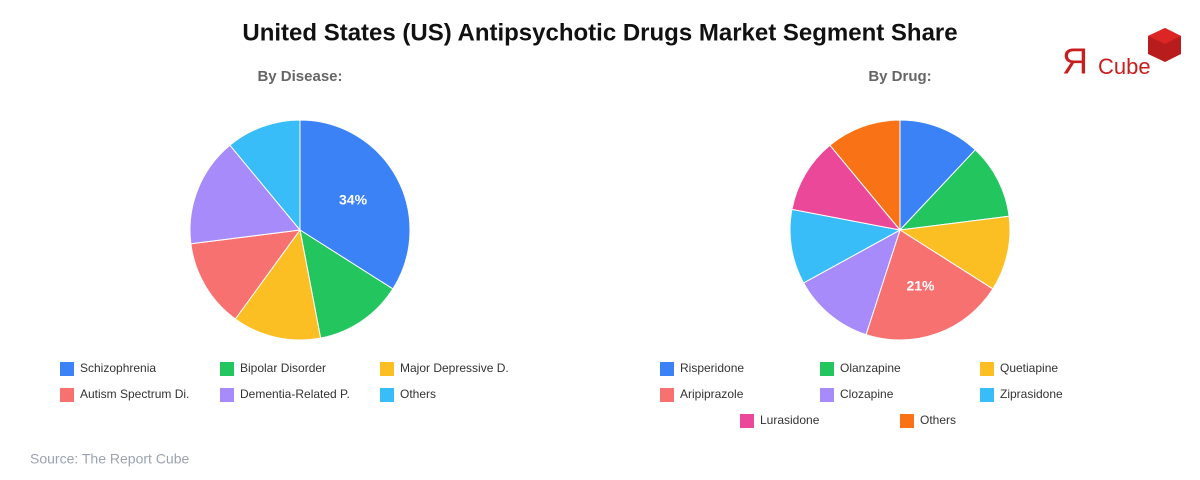 This screenshot has height=480, width=1200. I want to click on legend-label: Risperidone, so click(712, 368).